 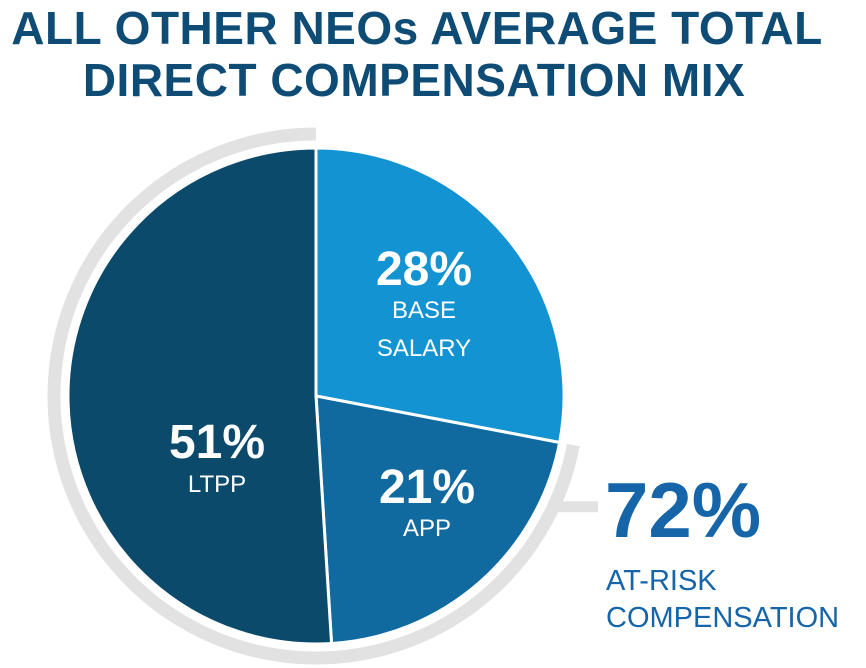 I want to click on at-risk-percent: 72%, so click(x=683, y=510).